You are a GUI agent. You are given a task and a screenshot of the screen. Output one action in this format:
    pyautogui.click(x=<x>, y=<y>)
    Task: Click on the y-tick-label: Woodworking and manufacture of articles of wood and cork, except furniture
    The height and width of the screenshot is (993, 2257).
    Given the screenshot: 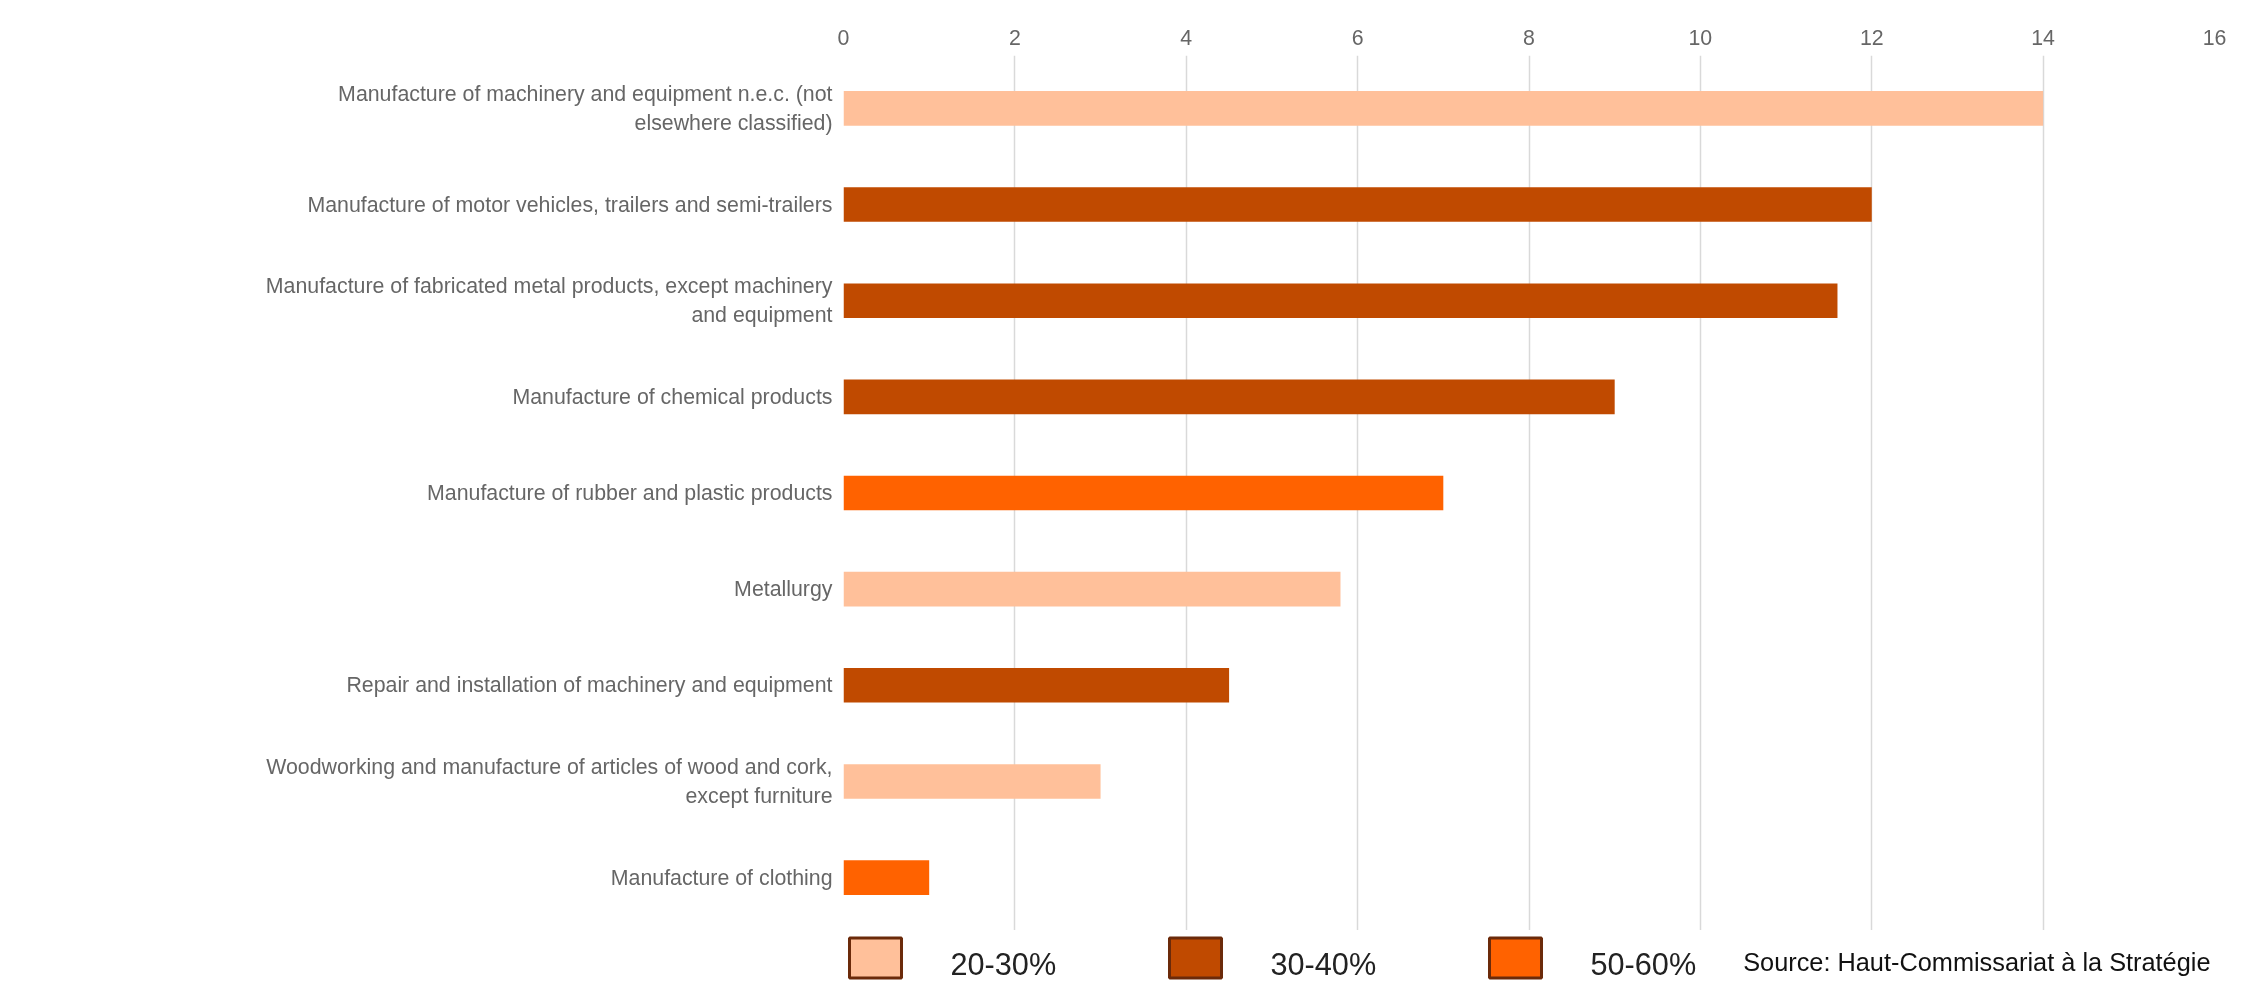 What is the action you would take?
    pyautogui.click(x=549, y=781)
    